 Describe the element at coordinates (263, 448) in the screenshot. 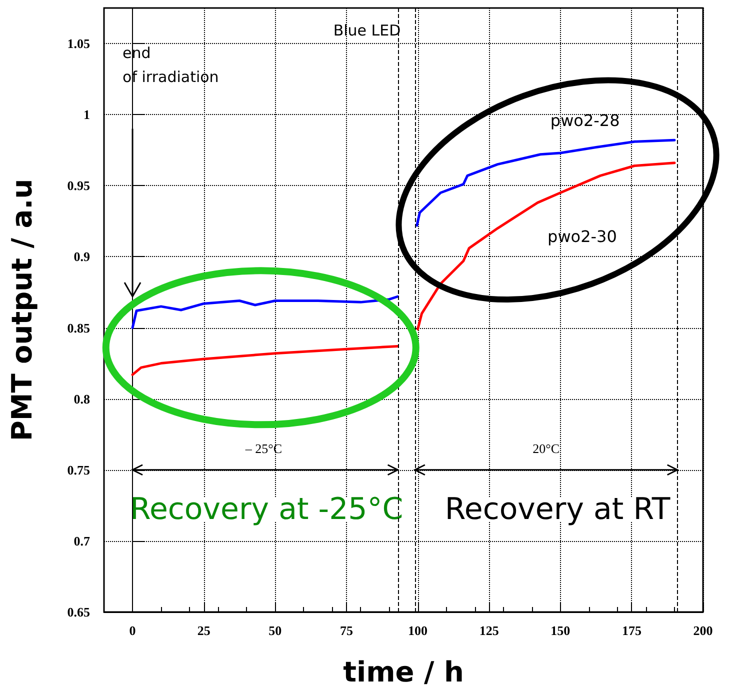

I see `annotation: – 25°C` at that location.